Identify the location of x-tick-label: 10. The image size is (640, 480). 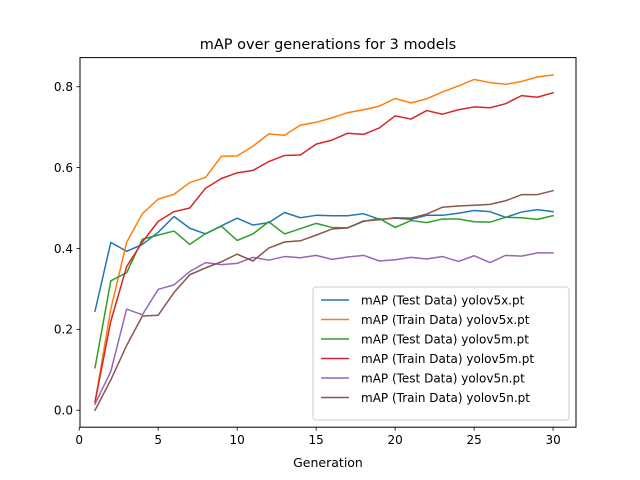
(237, 440).